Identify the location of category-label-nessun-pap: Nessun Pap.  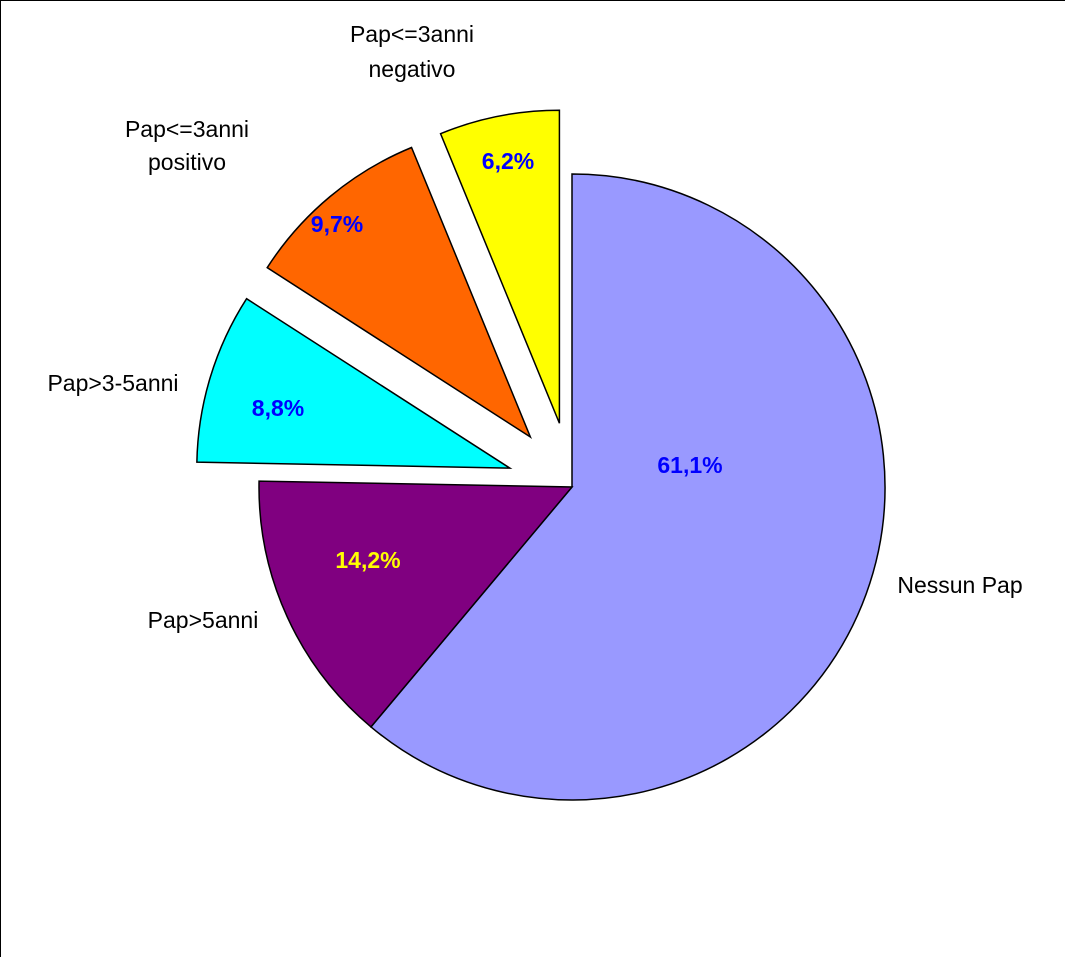
(959, 585).